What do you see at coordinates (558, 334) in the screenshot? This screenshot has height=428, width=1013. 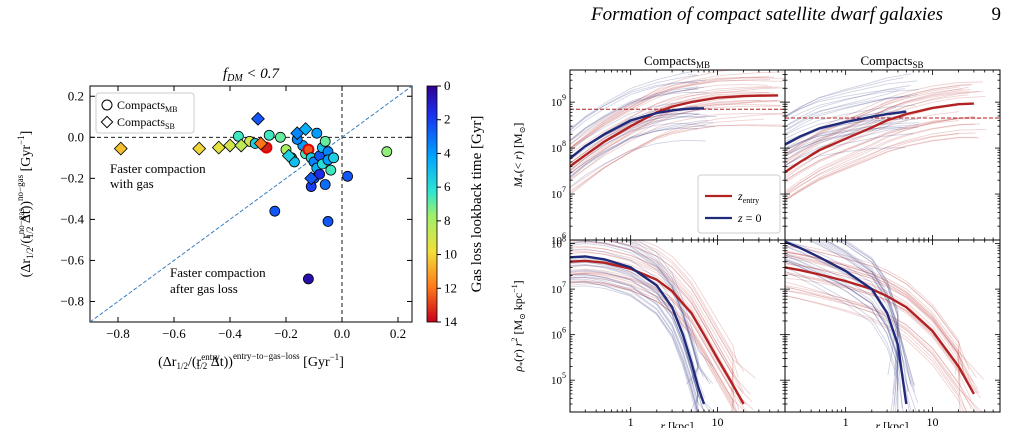 I see `profile-ytick-label: 10⁶` at bounding box center [558, 334].